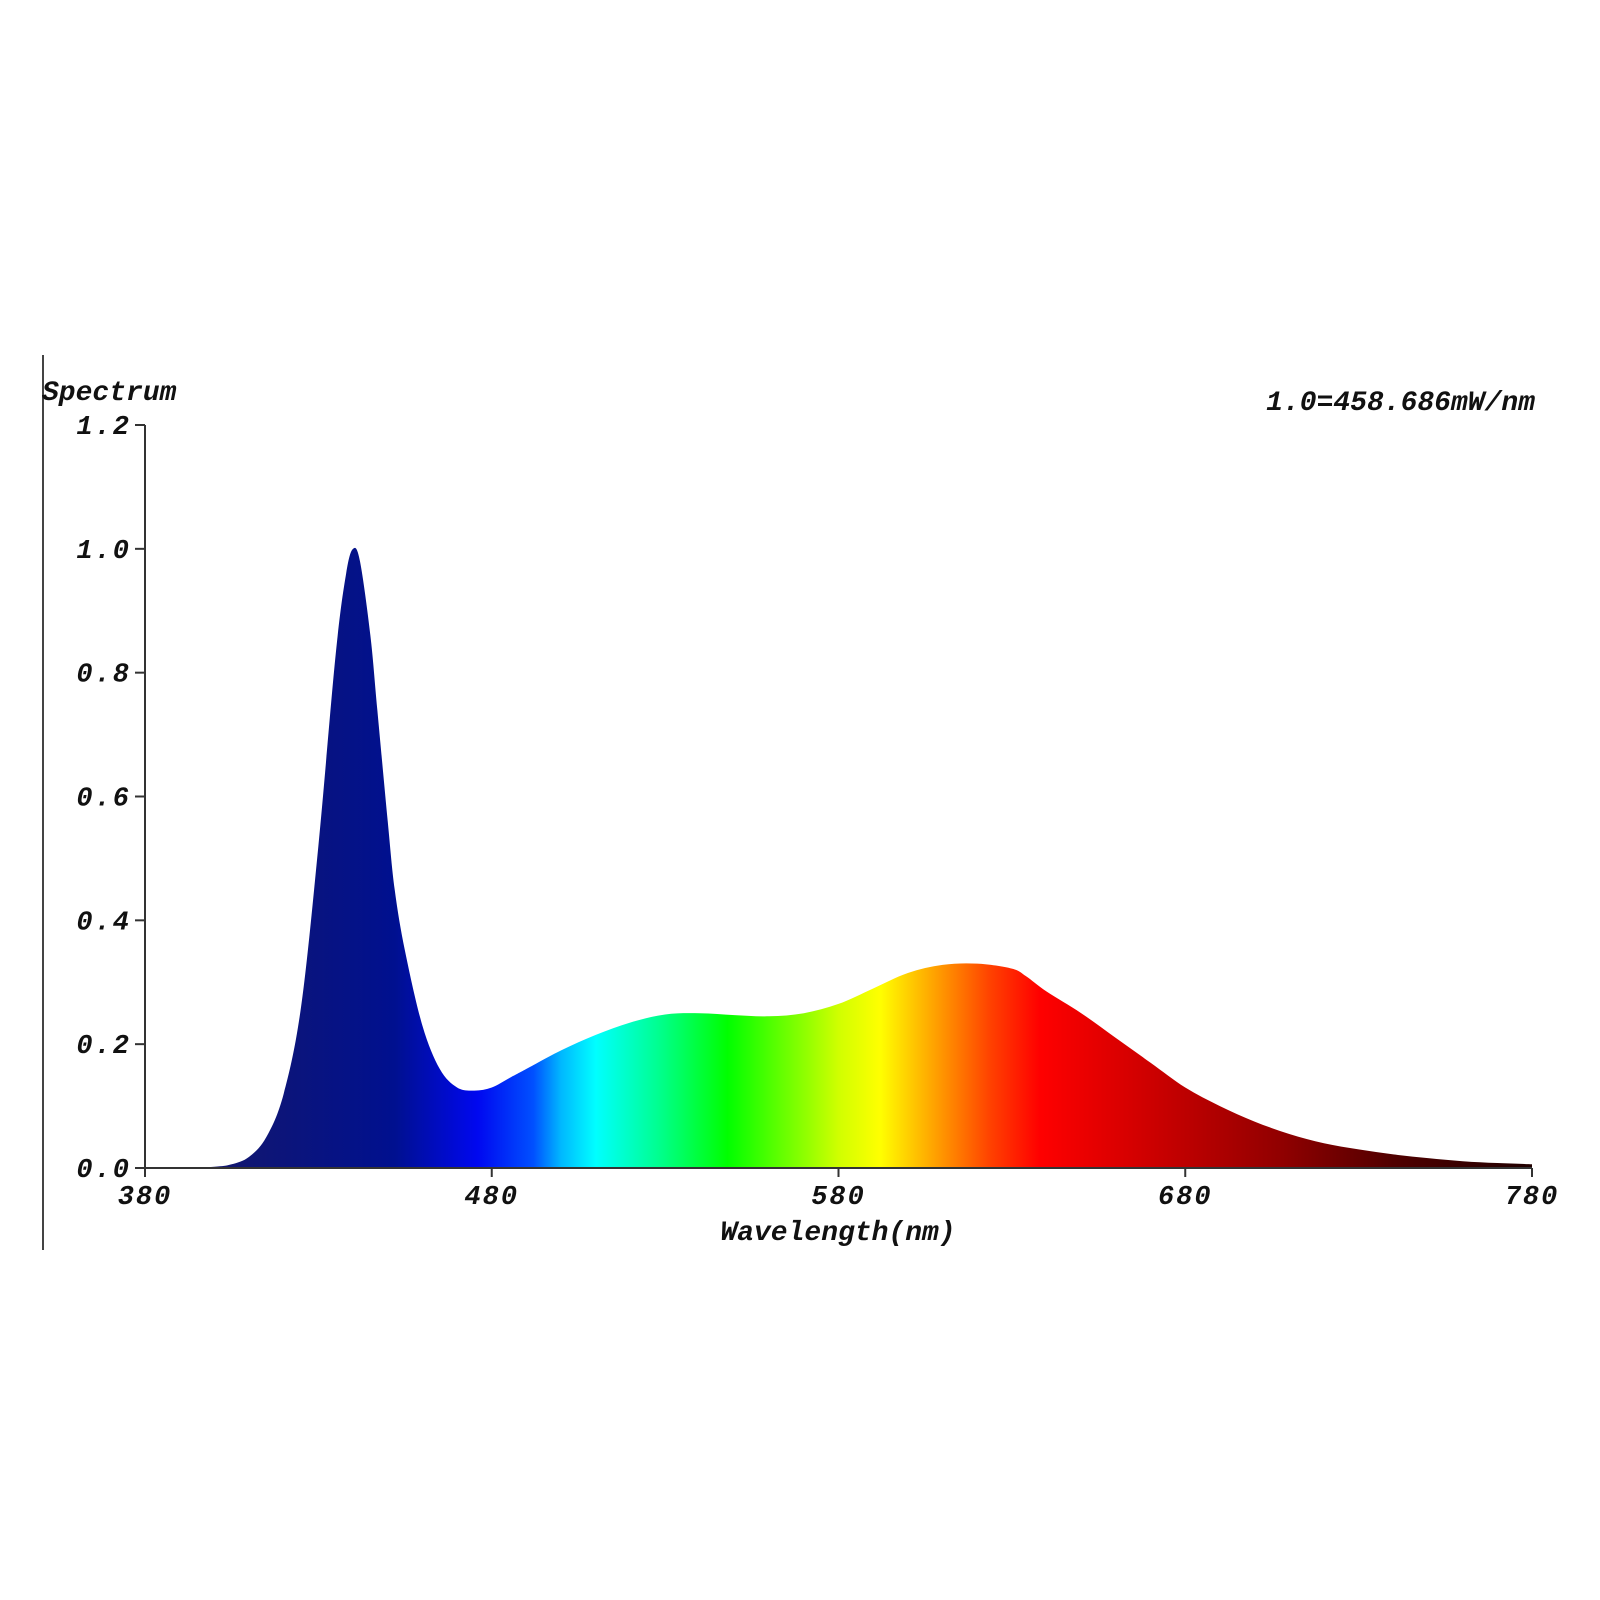 This screenshot has height=1600, width=1600. I want to click on y-tick-label: 0.6, so click(103, 800).